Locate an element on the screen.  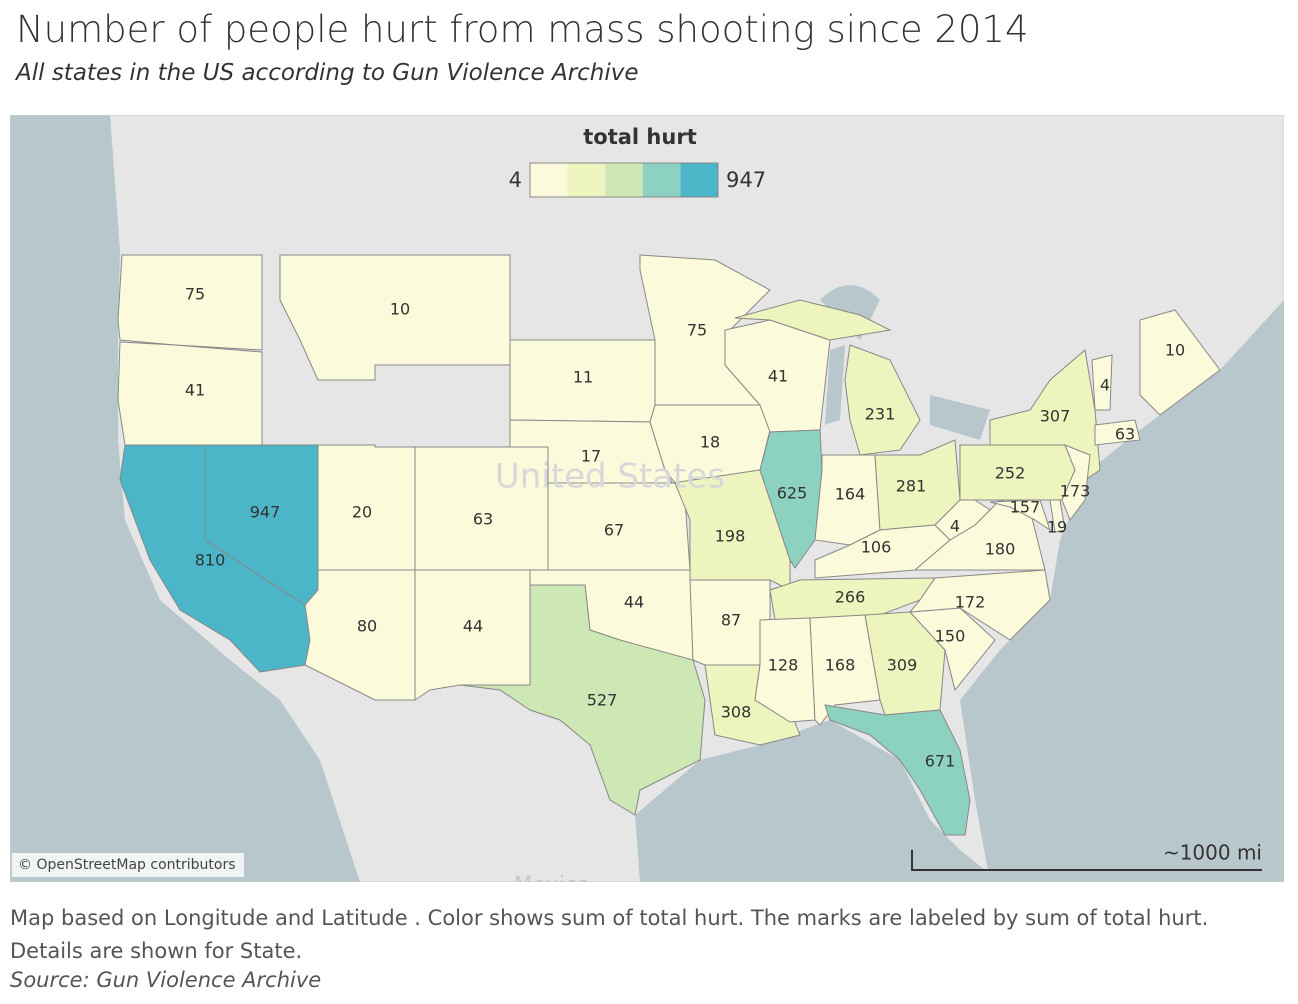
state-label: 150 is located at coordinates (950, 636).